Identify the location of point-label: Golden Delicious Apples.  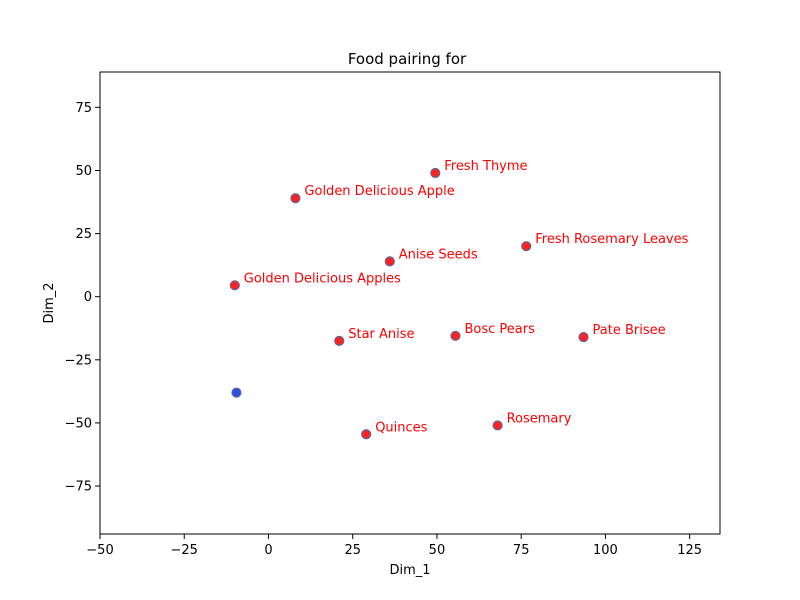
(322, 278).